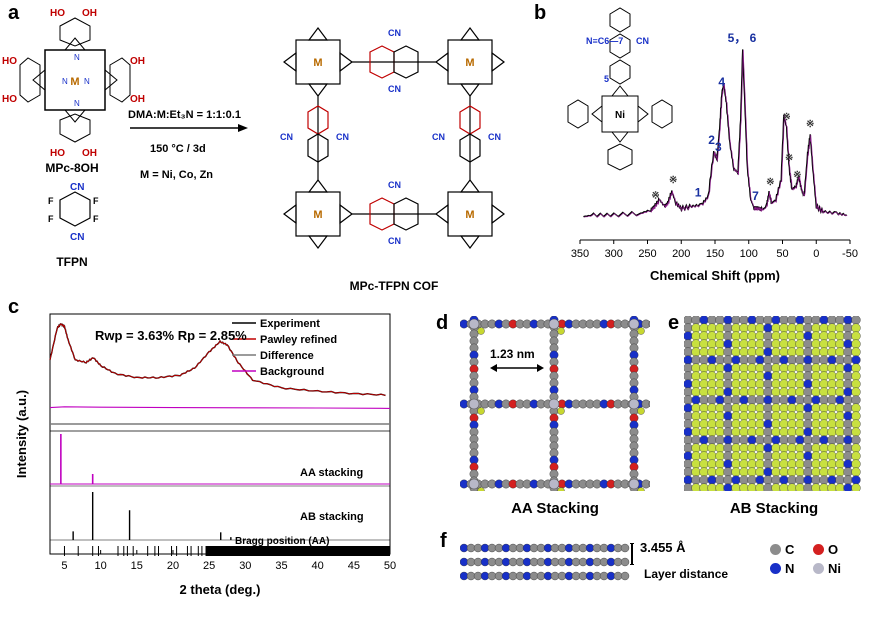 This screenshot has width=880, height=620. I want to click on reaction-arrow-head, so click(243, 128).